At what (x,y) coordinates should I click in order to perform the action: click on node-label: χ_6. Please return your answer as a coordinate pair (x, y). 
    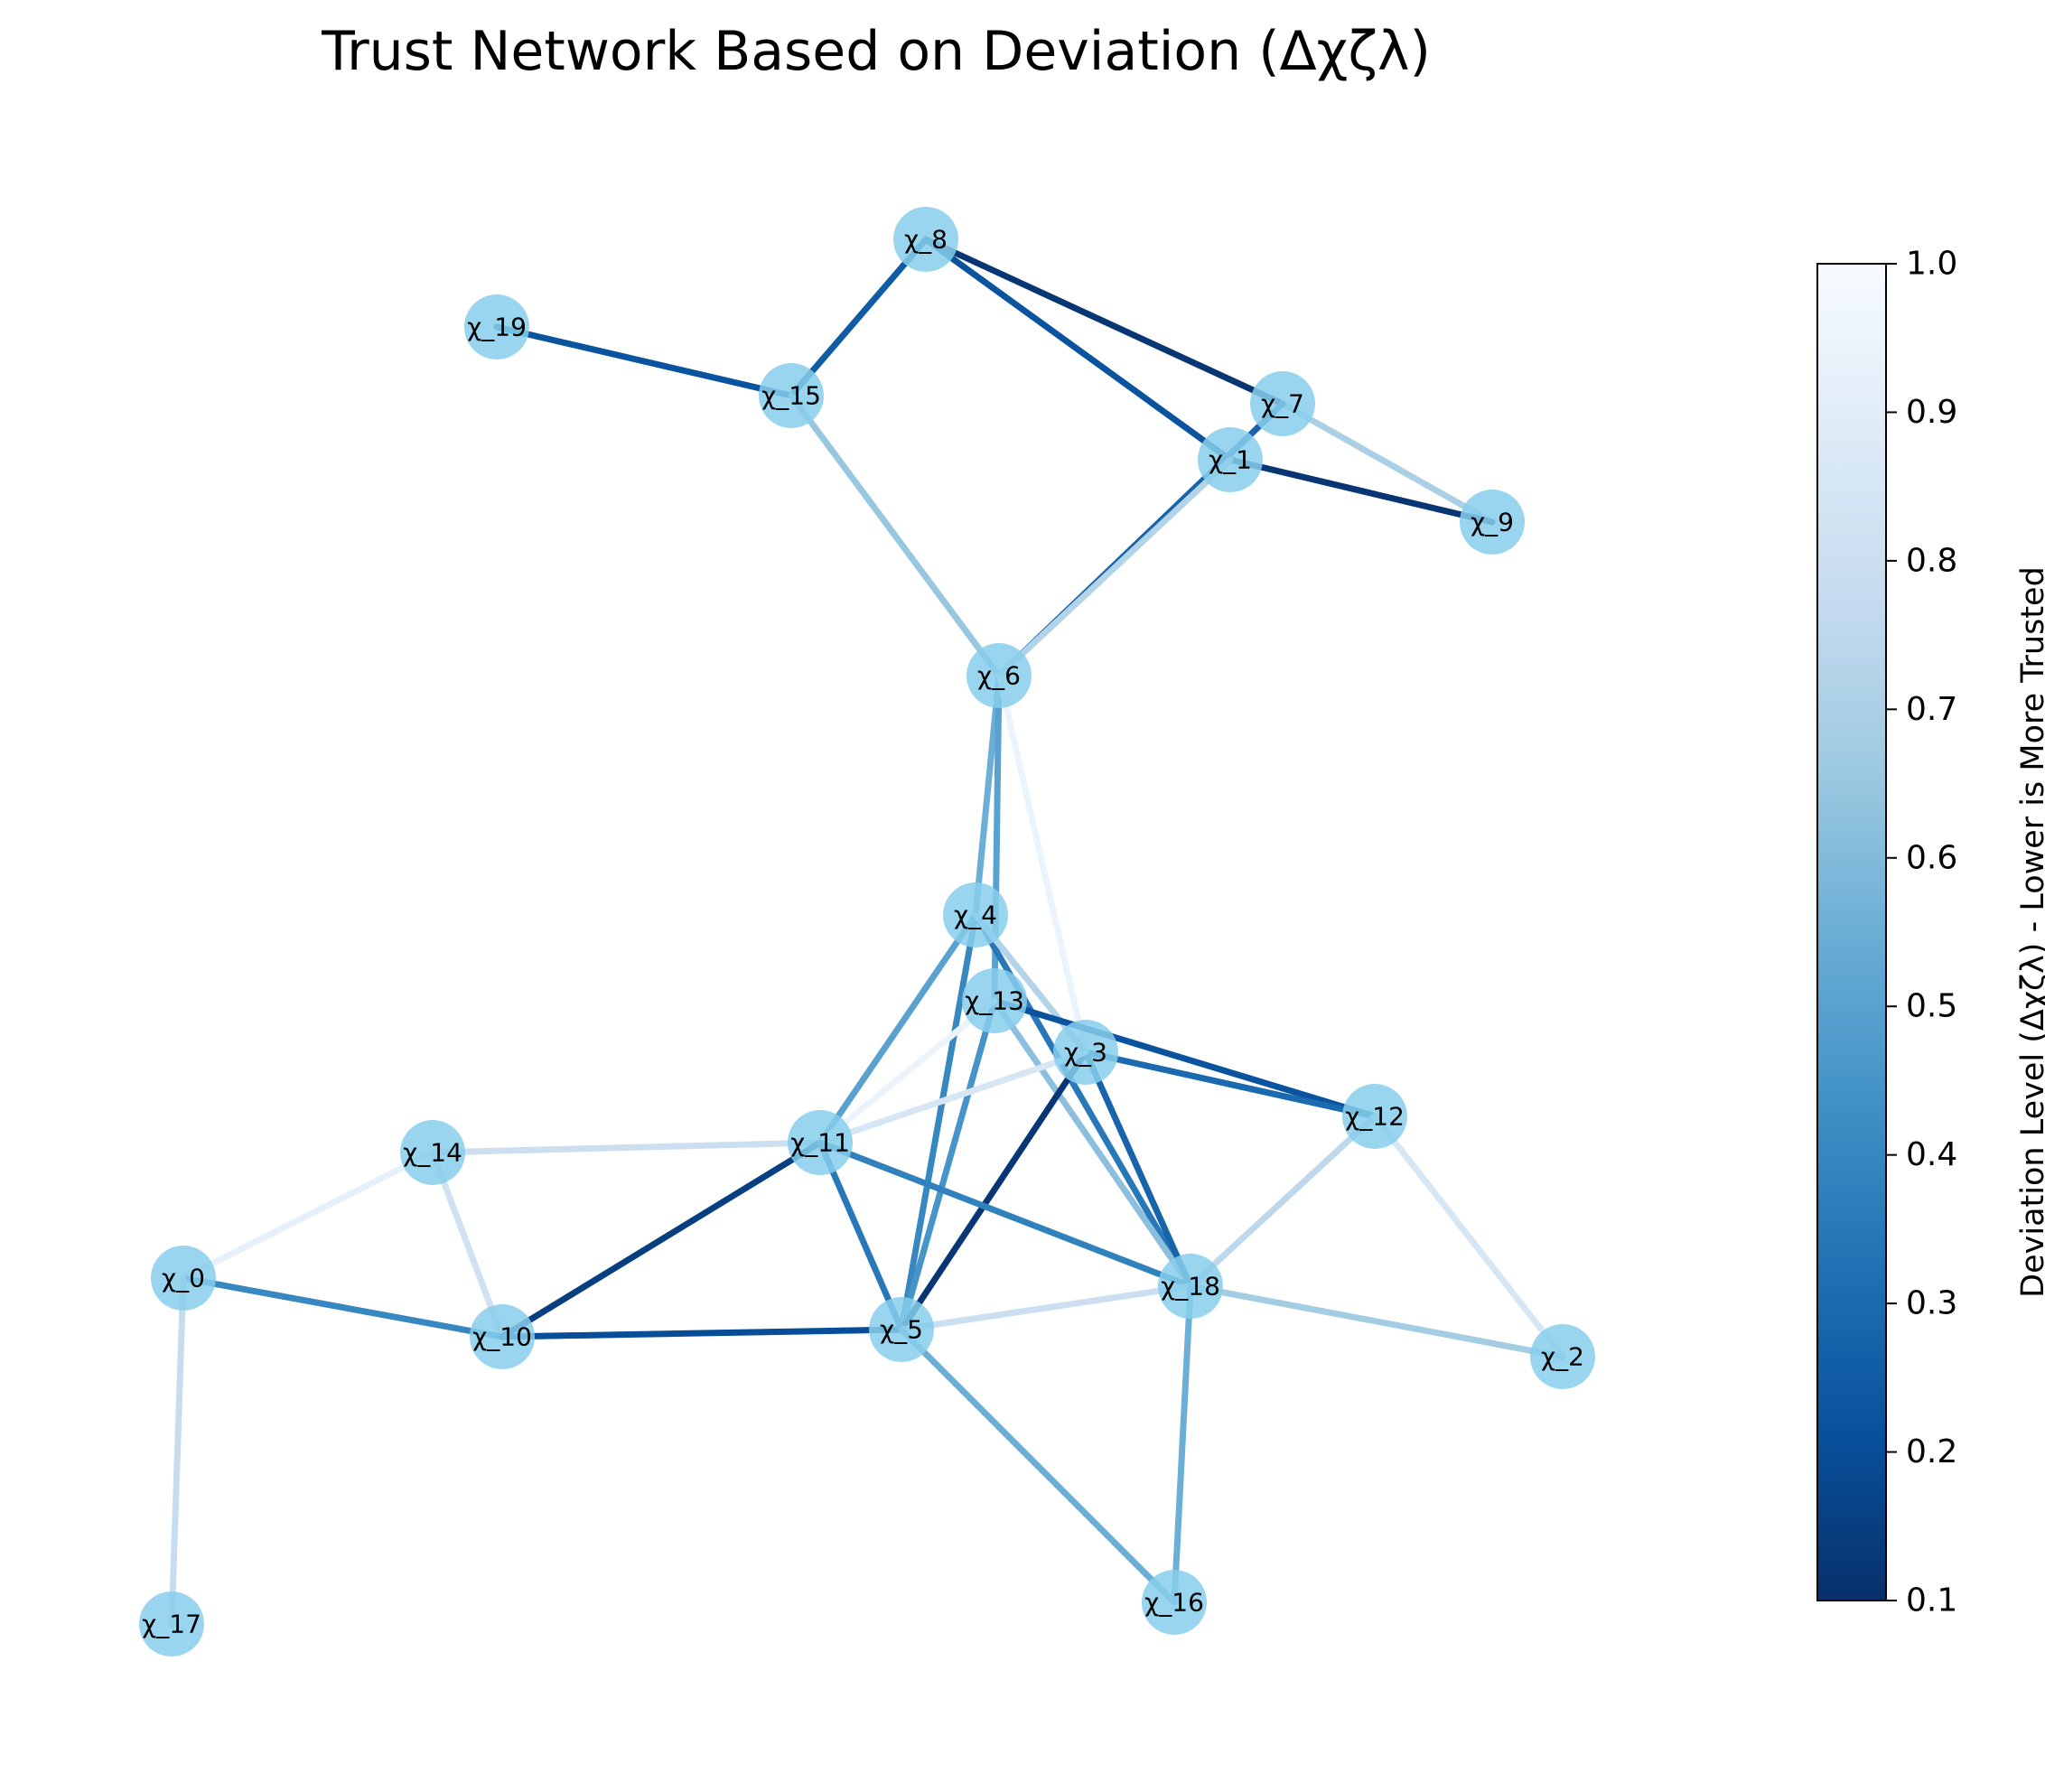
    Looking at the image, I should click on (999, 676).